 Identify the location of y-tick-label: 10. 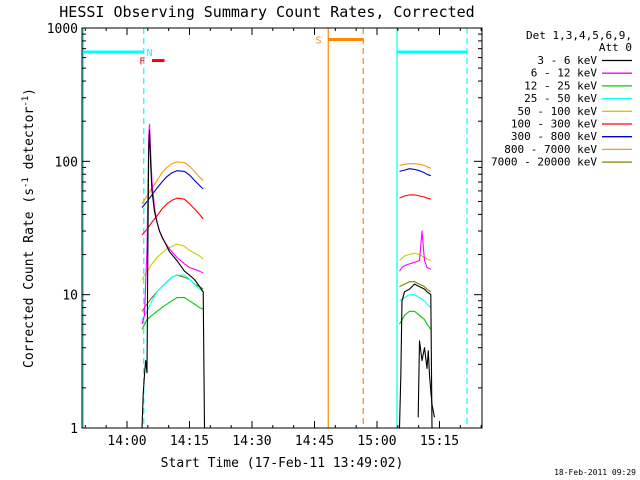
(70, 296).